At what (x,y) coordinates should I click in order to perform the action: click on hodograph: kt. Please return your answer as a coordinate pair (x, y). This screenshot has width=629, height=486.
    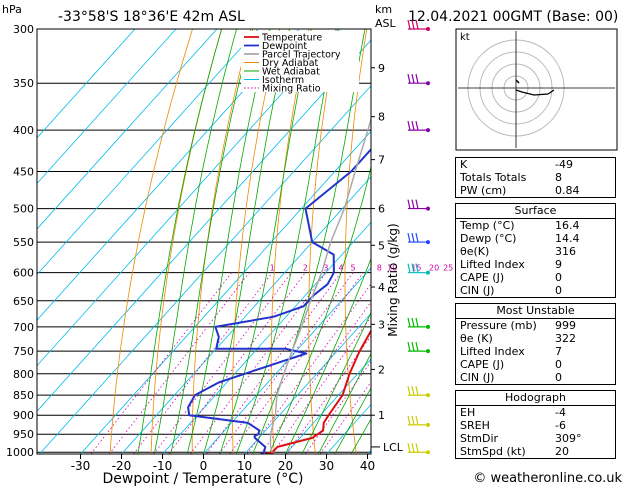
    Looking at the image, I should click on (536, 89).